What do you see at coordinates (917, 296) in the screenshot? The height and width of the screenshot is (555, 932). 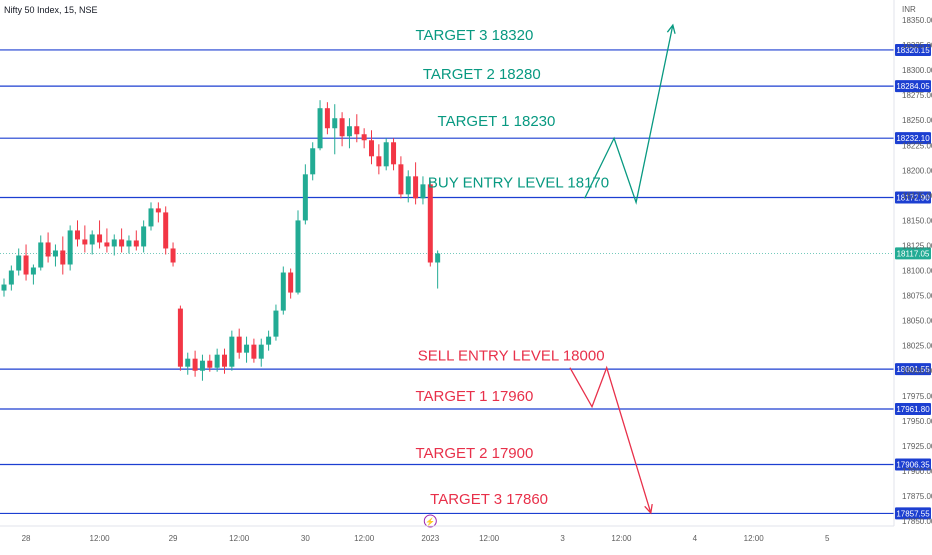 I see `y-tick-label: 18075.00` at bounding box center [917, 296].